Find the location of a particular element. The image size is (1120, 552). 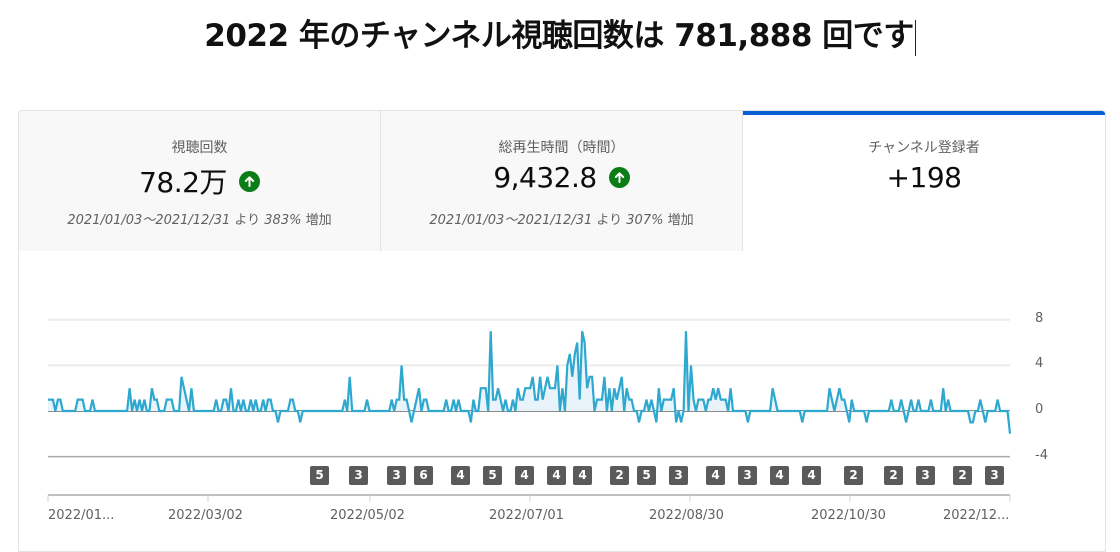

y-tick-label: 8 is located at coordinates (1039, 318).